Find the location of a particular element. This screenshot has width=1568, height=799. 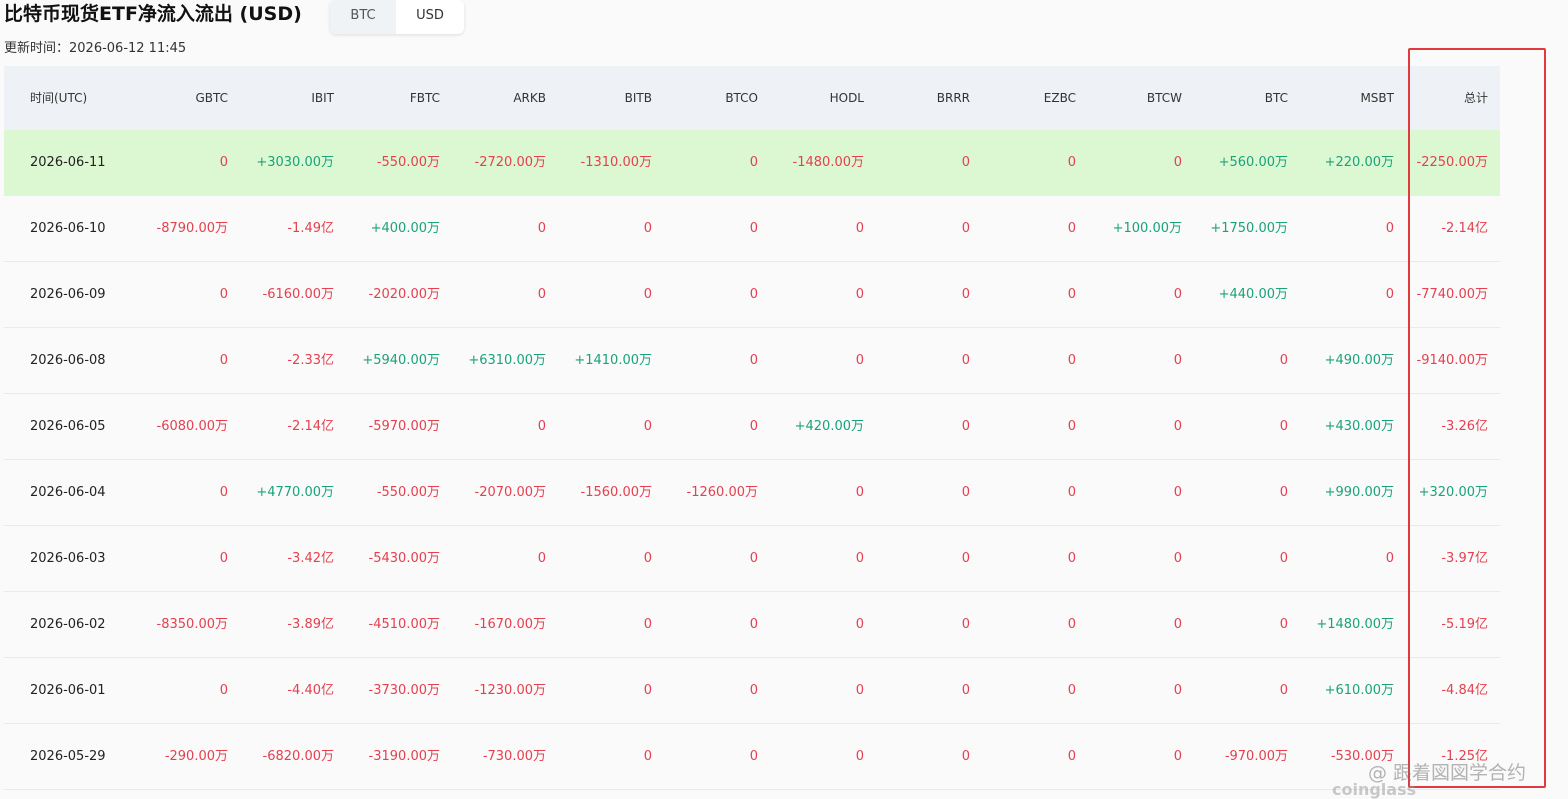

column-header: EZBC is located at coordinates (1059, 98).